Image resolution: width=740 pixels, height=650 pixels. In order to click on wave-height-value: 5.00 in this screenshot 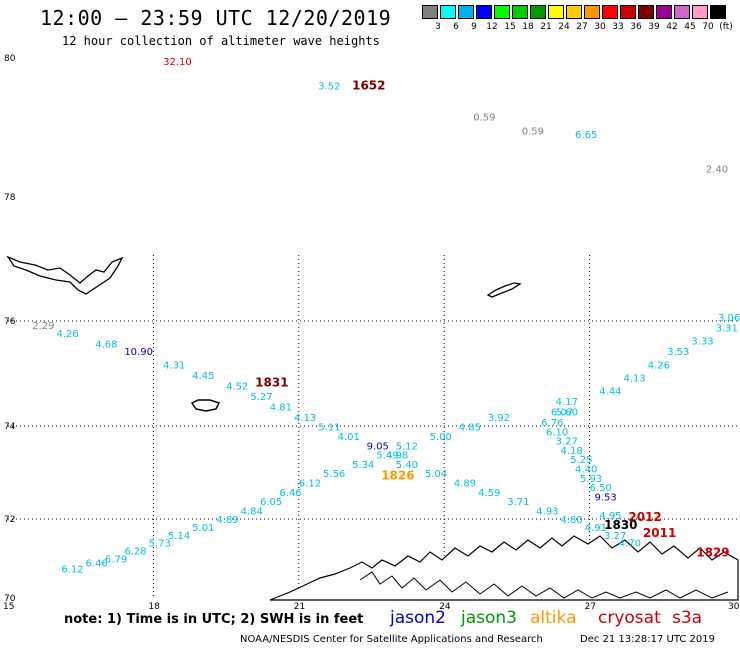, I will do `click(441, 437)`.